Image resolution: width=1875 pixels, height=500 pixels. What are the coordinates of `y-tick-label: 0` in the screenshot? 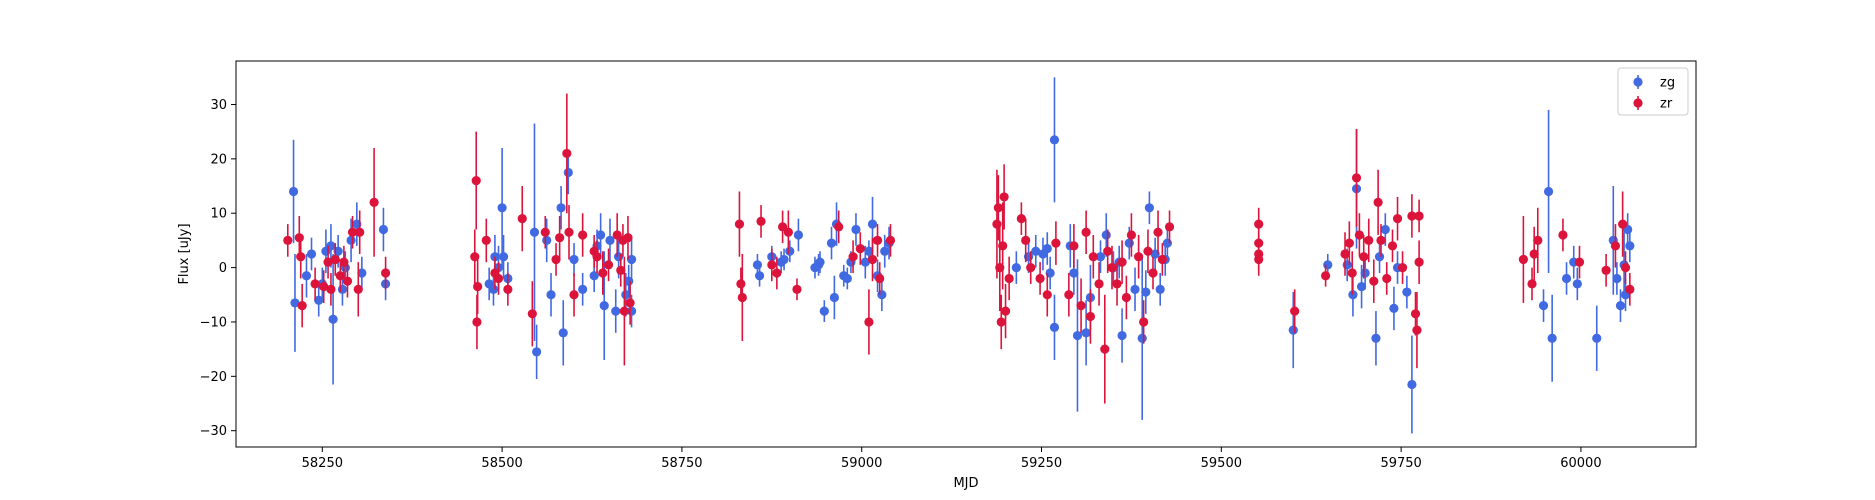 It's located at (223, 268).